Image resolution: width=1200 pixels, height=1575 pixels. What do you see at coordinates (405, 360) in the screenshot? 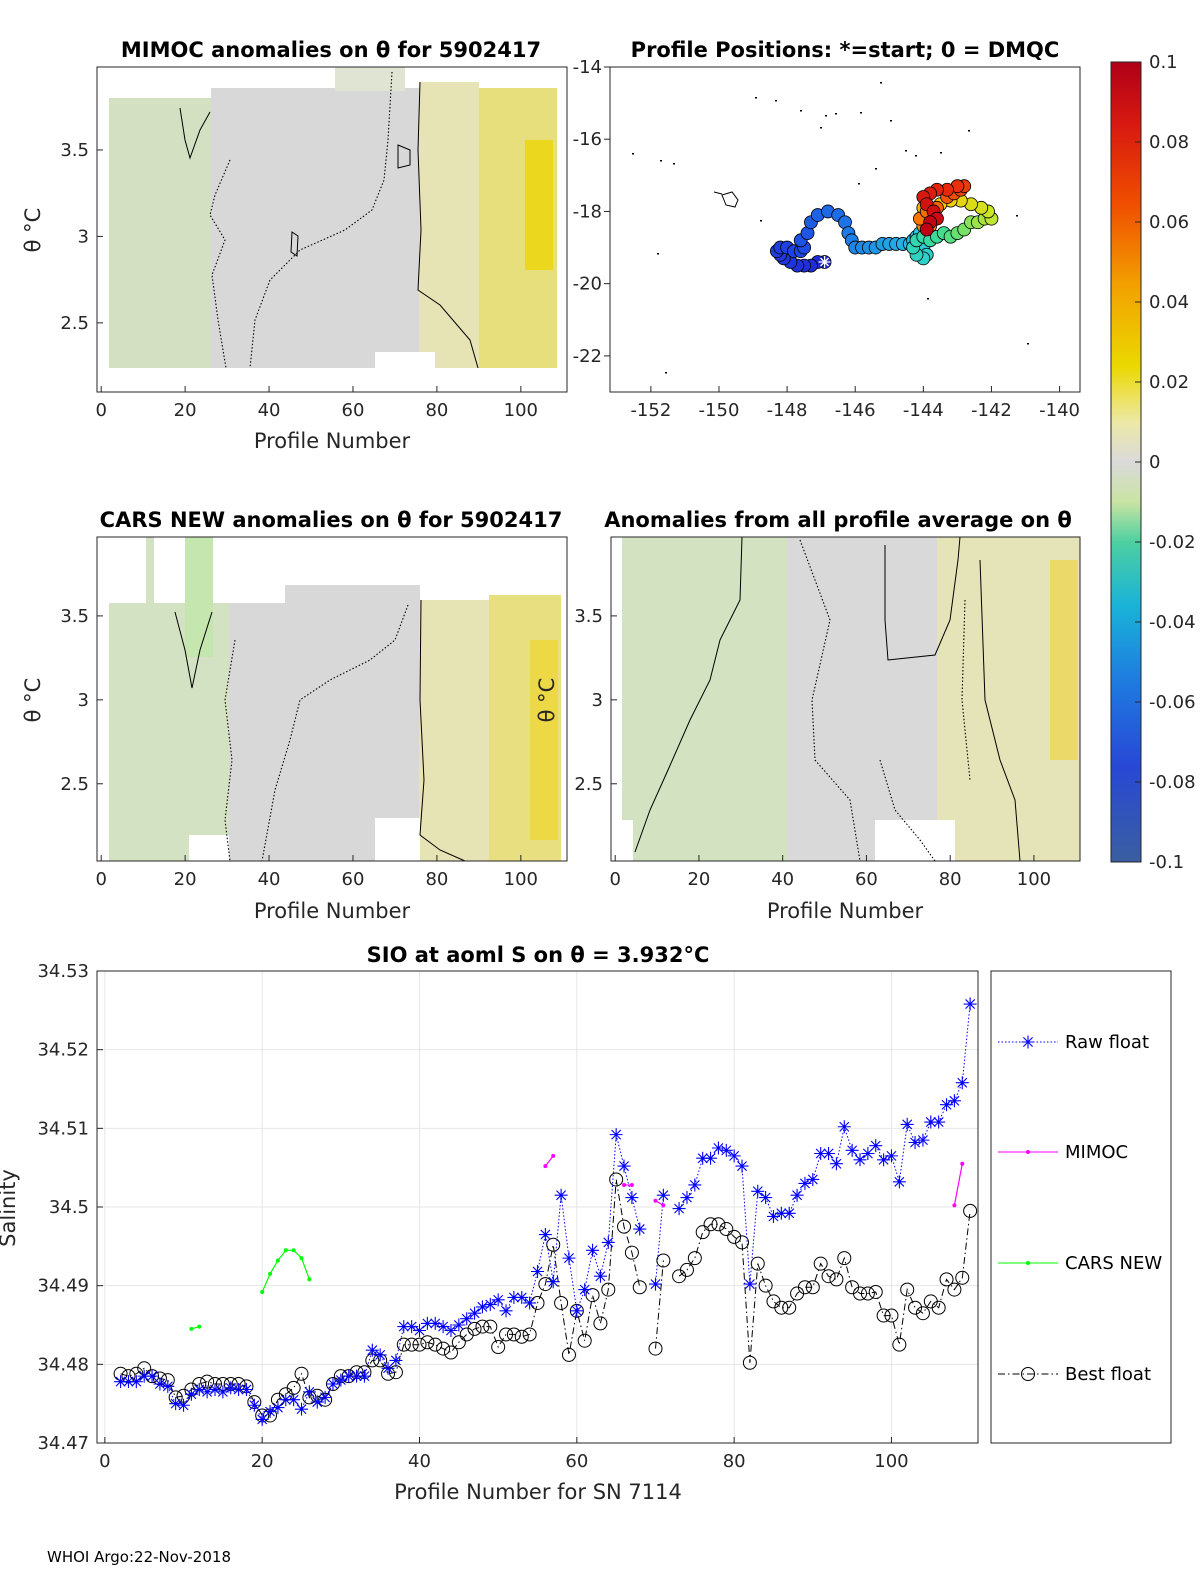
I see `mimoc-gap` at bounding box center [405, 360].